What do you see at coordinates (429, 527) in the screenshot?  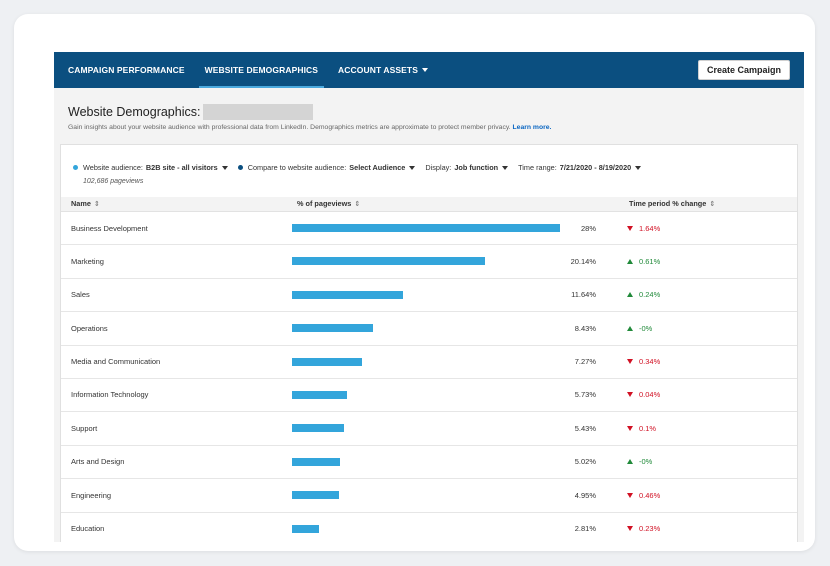 I see `table-row: Education 2.81% 0.23%` at bounding box center [429, 527].